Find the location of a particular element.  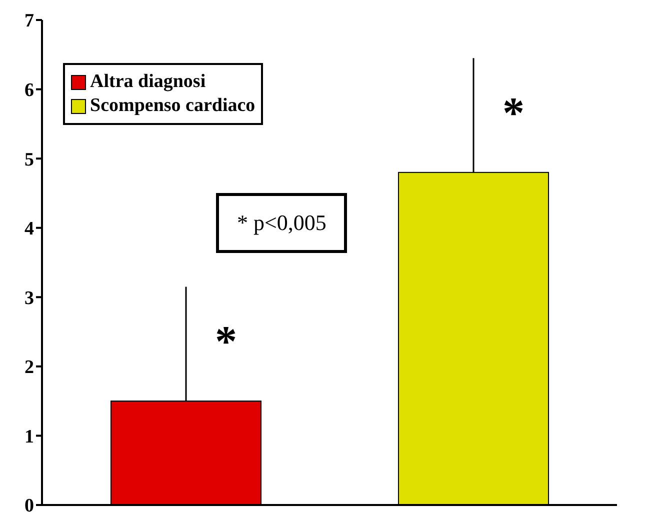

y-tick-label: 2 is located at coordinates (29, 367).